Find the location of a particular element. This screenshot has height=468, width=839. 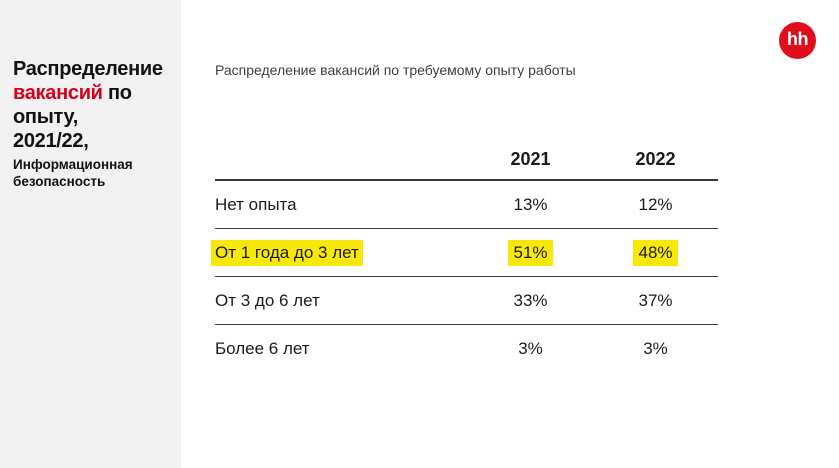

value-cell-2021: 13% is located at coordinates (530, 205).